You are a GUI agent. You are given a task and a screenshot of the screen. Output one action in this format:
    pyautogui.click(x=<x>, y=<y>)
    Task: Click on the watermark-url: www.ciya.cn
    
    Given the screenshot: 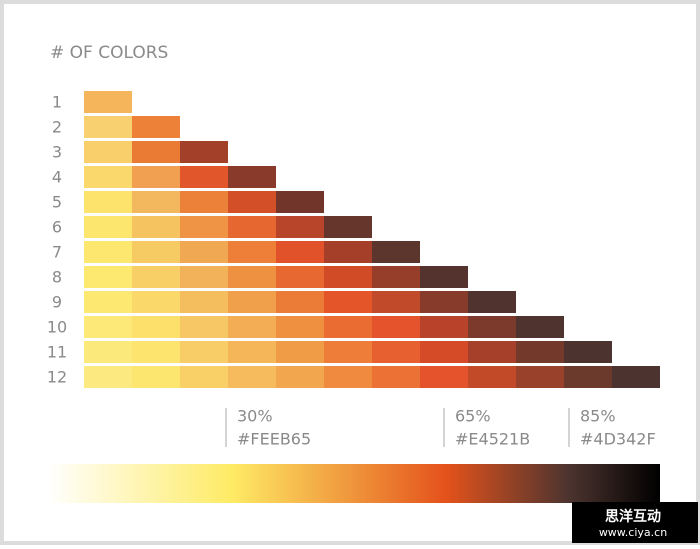 What is the action you would take?
    pyautogui.click(x=633, y=532)
    